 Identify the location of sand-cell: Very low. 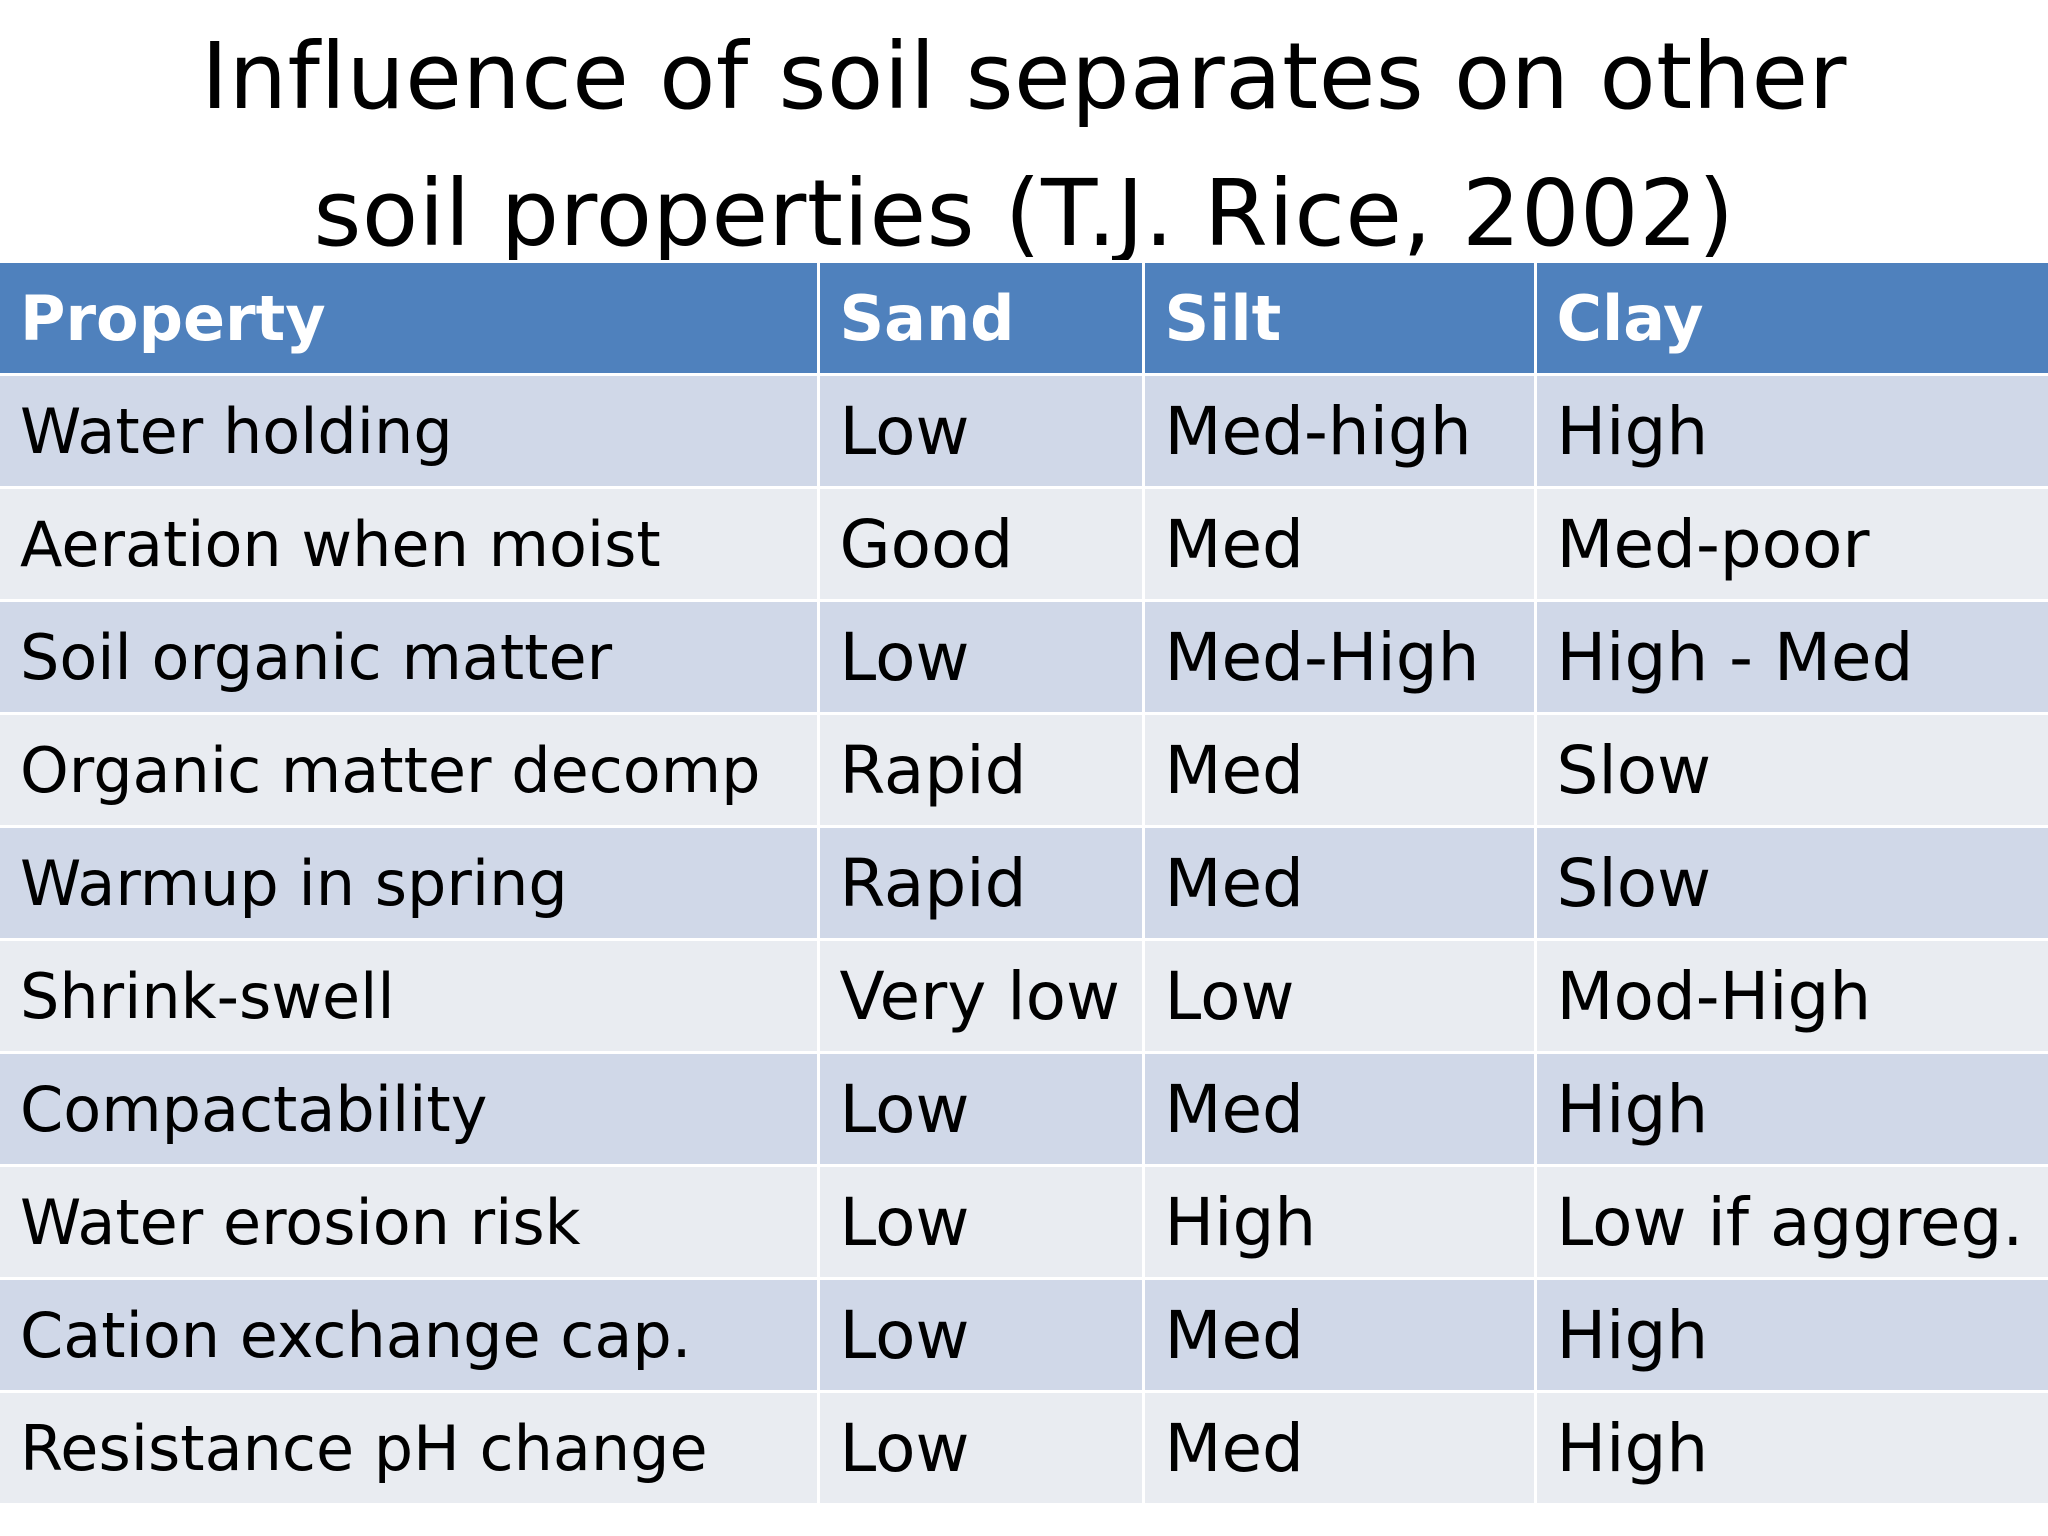
(980, 996).